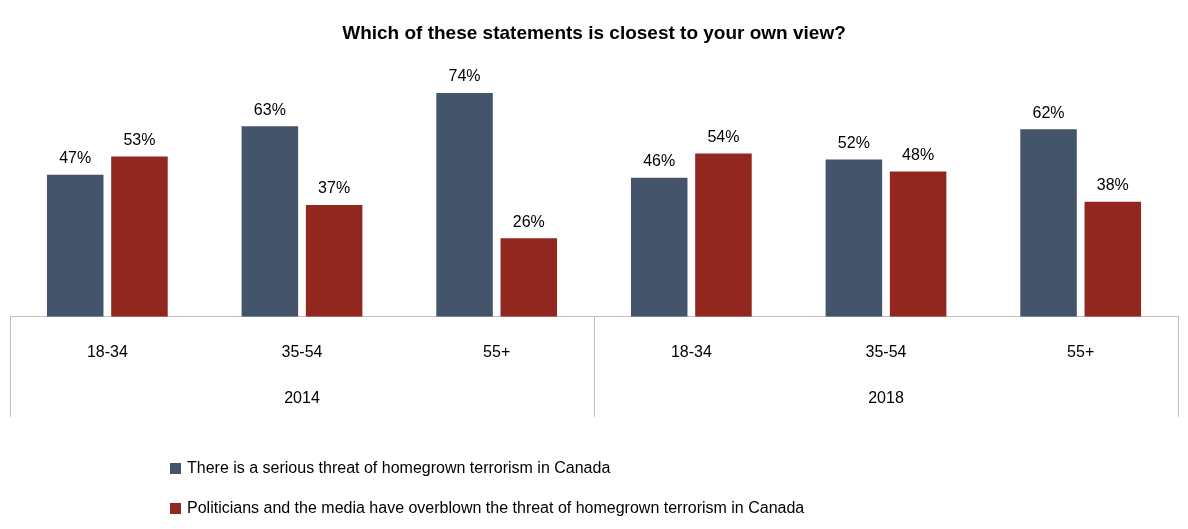 The image size is (1188, 529). What do you see at coordinates (886, 398) in the screenshot?
I see `text: 2018` at bounding box center [886, 398].